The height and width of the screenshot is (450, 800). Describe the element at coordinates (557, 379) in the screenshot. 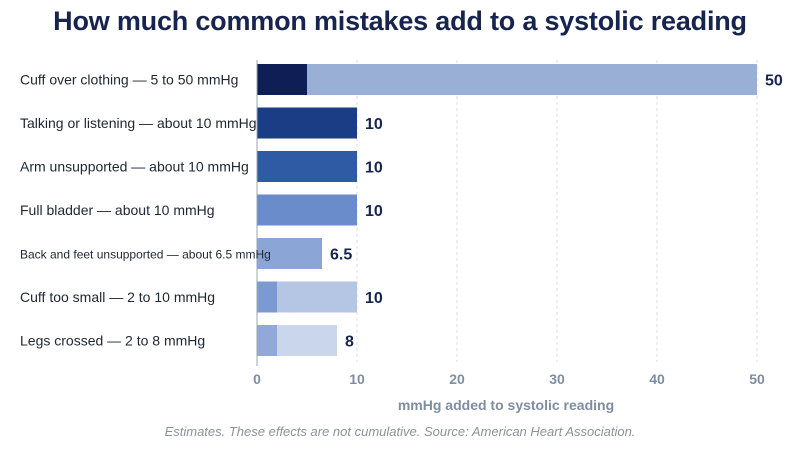

I see `x-tick-label: 30` at that location.